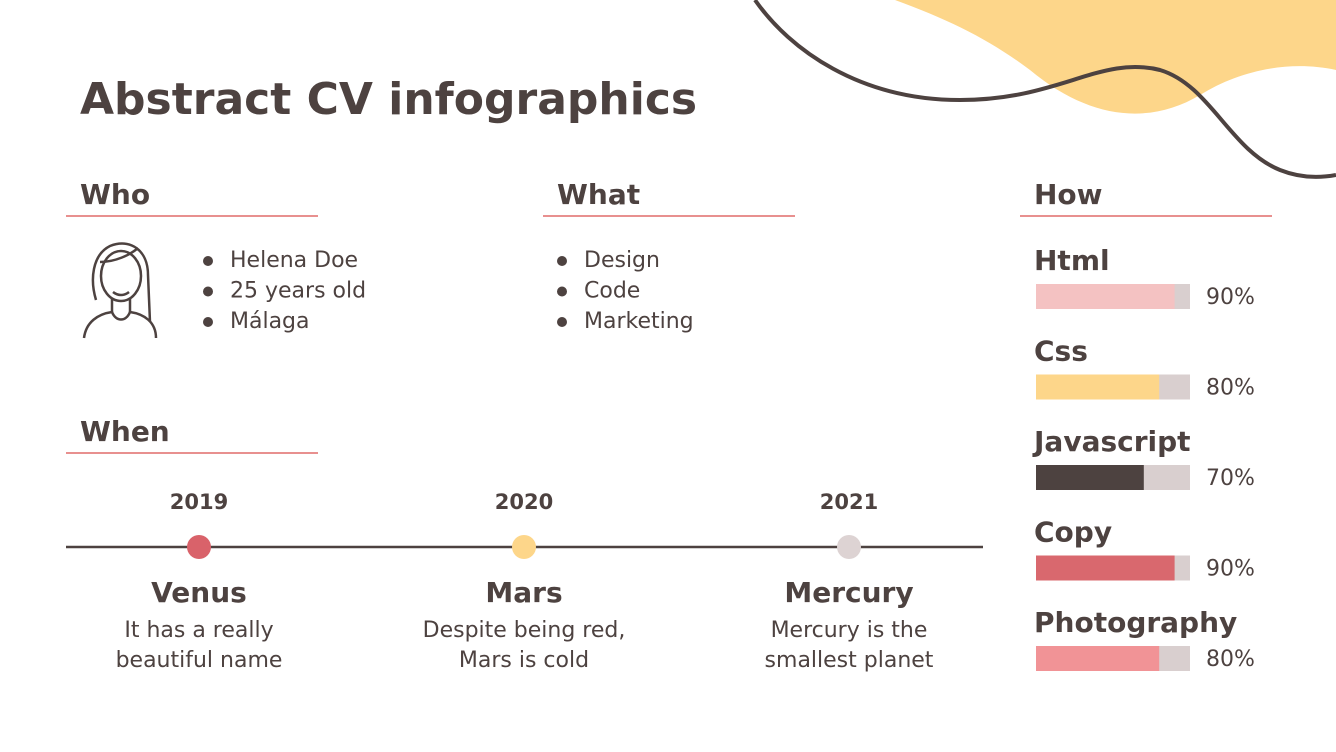  I want to click on event-description: Mercury is the, so click(849, 630).